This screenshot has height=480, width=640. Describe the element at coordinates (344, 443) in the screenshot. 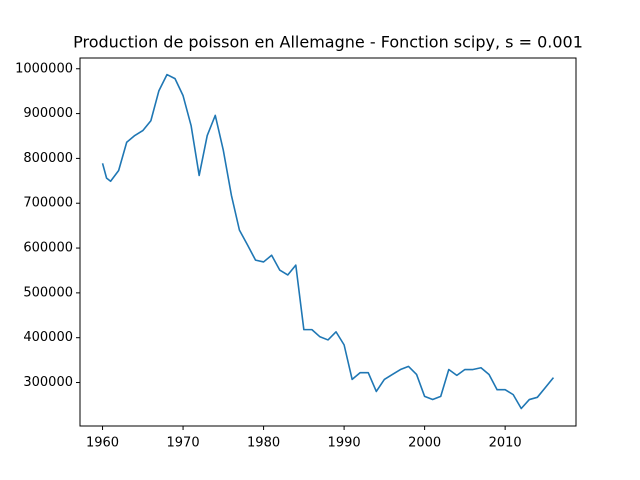

I see `x-tick-label: 1990` at that location.